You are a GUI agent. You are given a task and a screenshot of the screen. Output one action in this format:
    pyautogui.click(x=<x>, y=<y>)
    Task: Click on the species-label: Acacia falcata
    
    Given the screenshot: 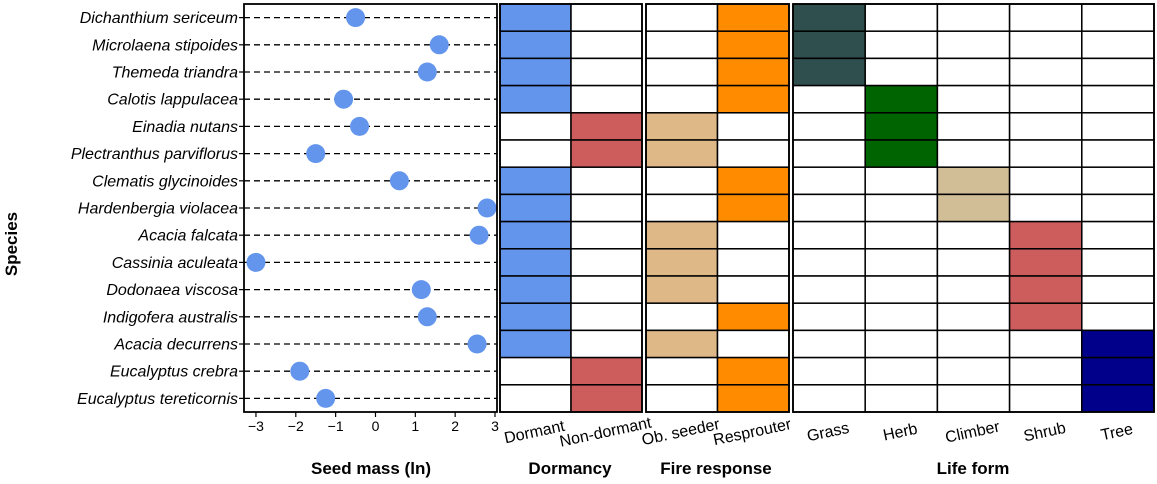 What is the action you would take?
    pyautogui.click(x=187, y=236)
    